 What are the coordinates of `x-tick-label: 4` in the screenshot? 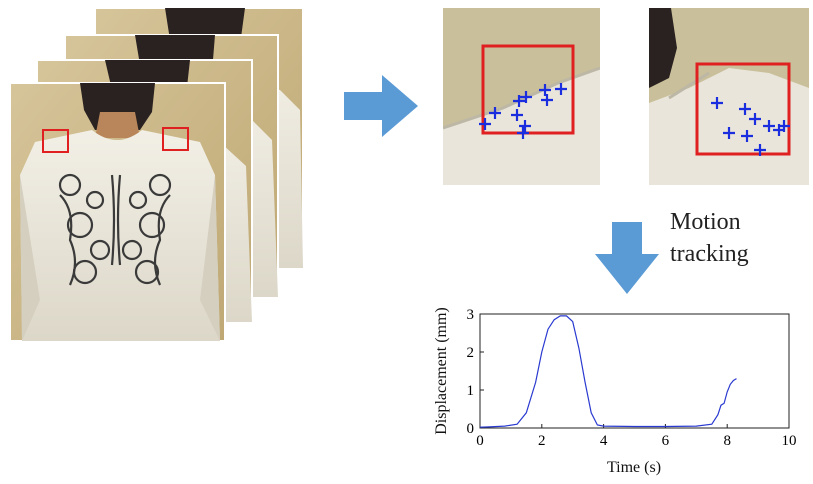 It's located at (604, 441).